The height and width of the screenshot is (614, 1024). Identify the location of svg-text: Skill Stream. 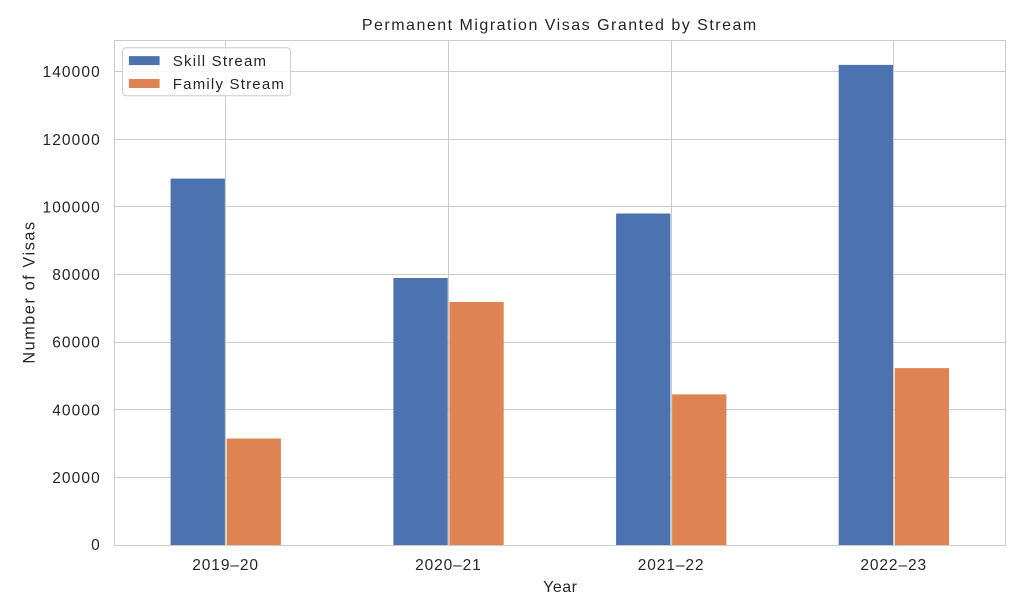
(220, 61).